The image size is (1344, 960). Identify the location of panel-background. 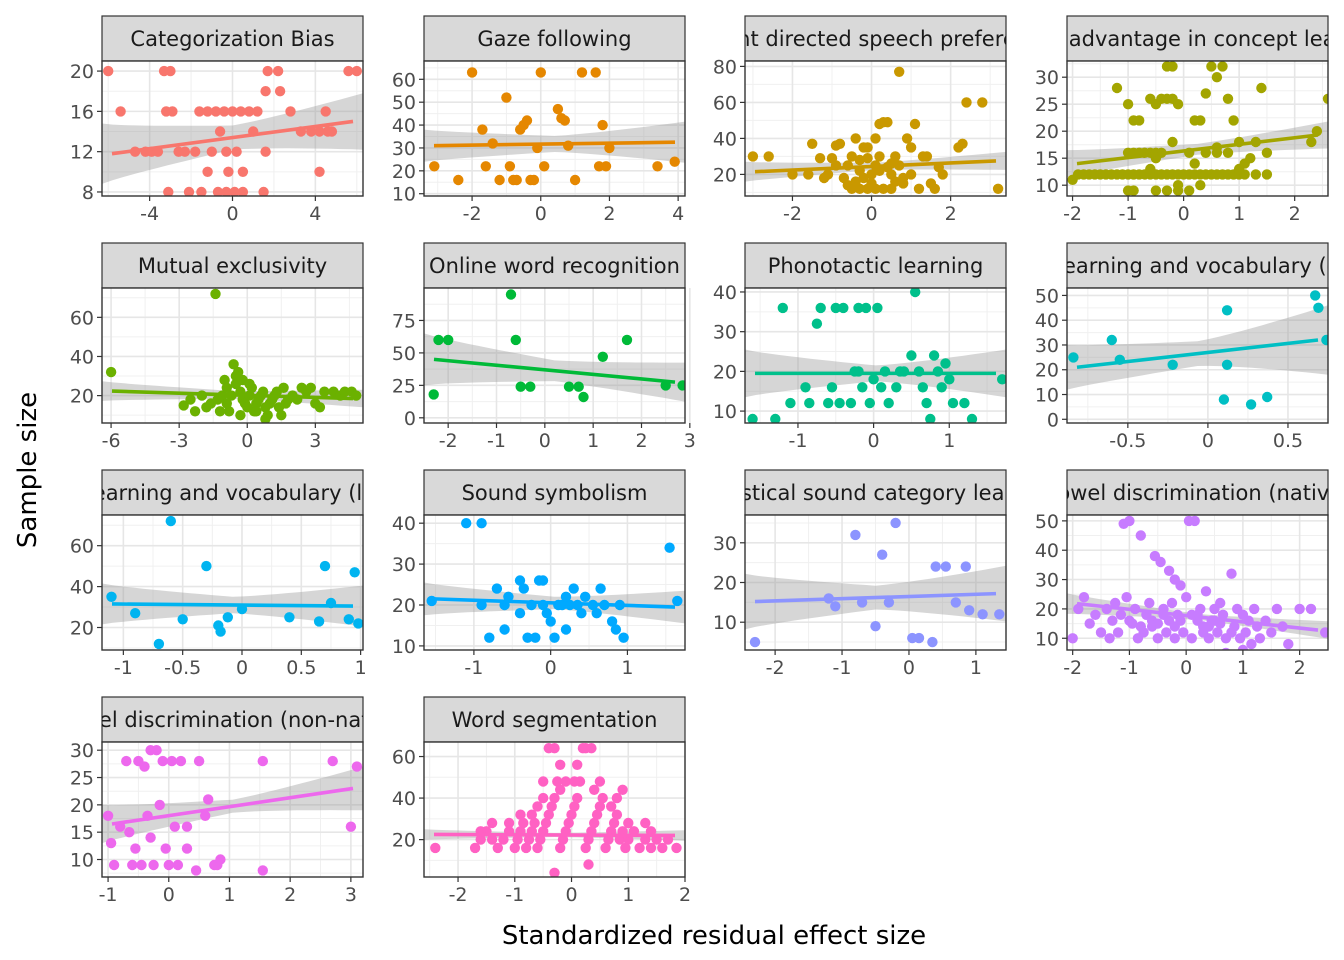
(232, 582).